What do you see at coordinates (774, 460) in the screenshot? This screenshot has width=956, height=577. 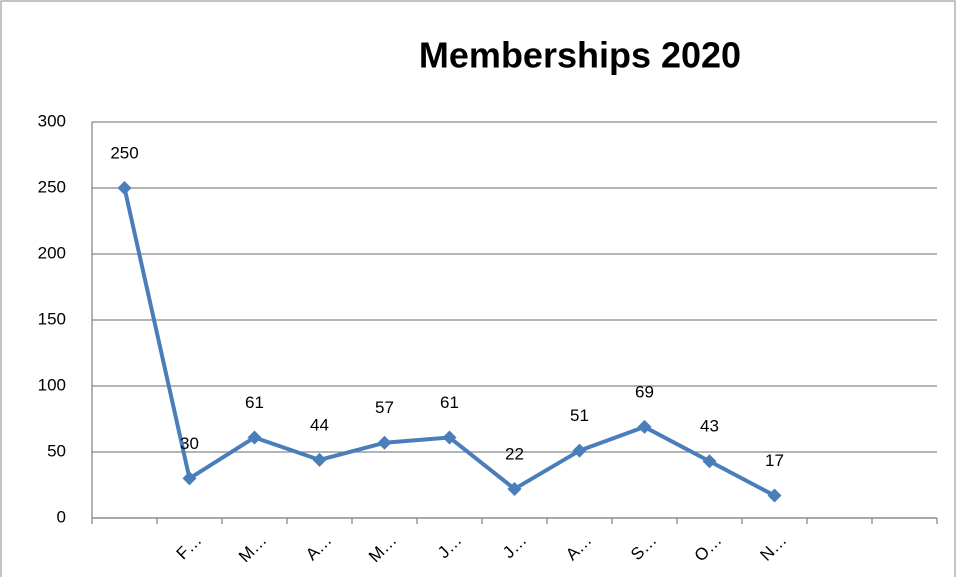 I see `data-label: 17` at bounding box center [774, 460].